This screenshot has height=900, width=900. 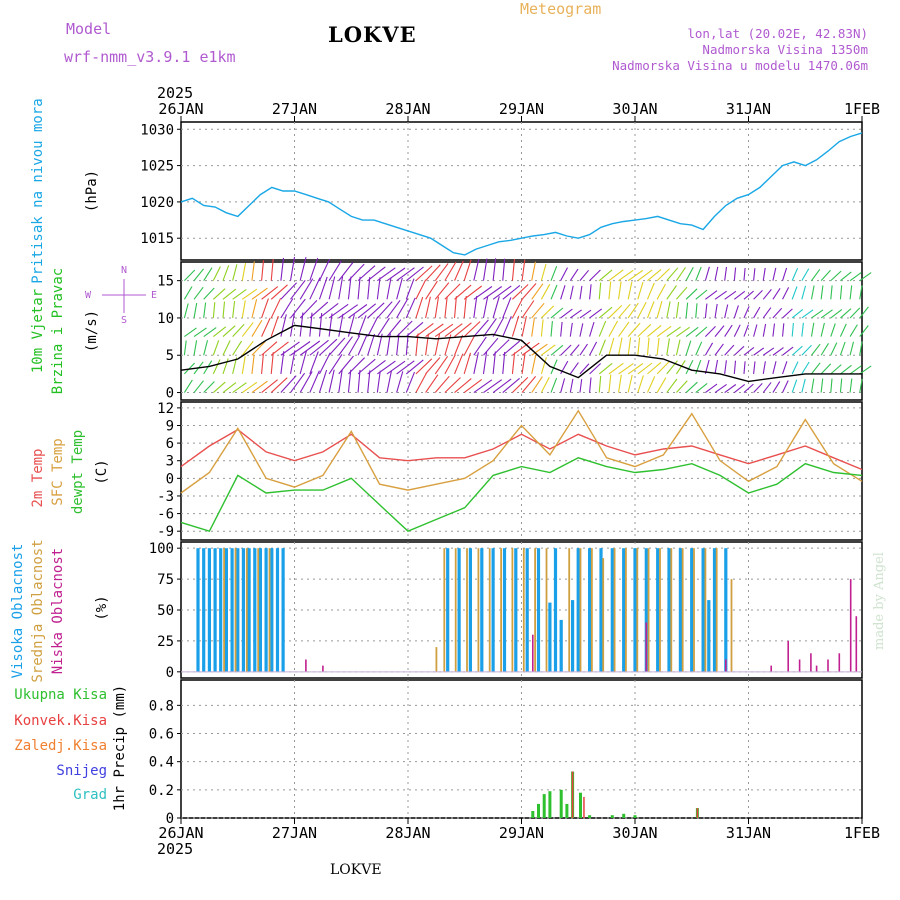 I want to click on wind-speed-line, so click(x=521, y=353).